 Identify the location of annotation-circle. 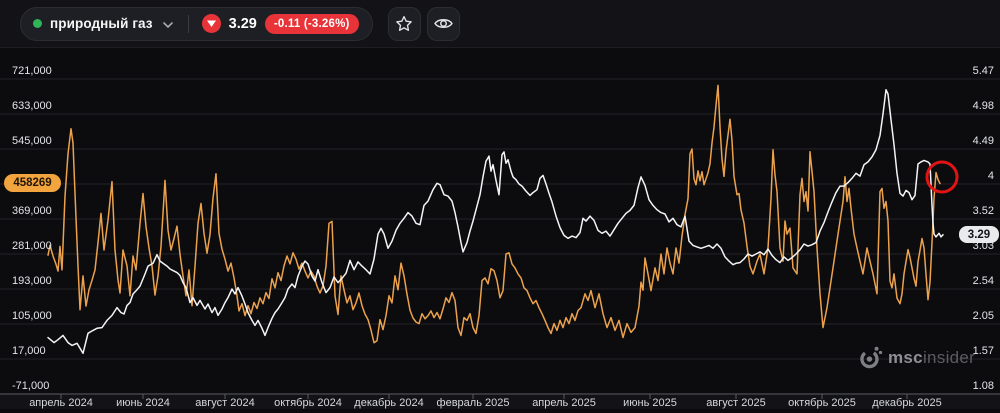
(942, 177).